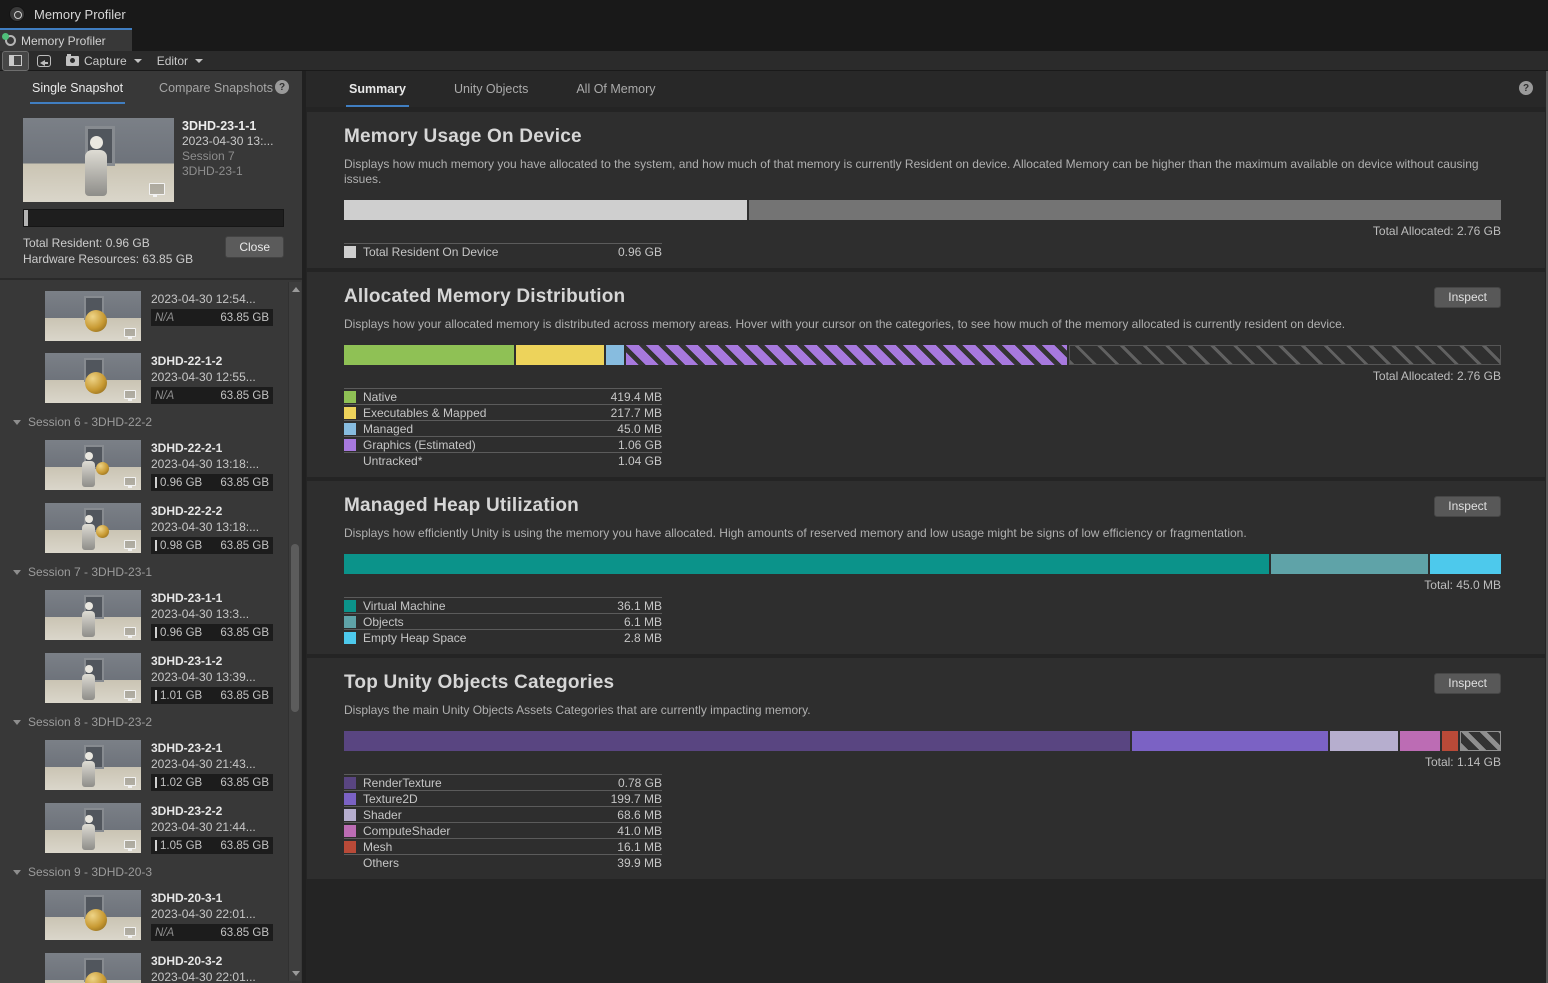 The image size is (1548, 983). I want to click on legend-label: Total Resident On Device, so click(431, 251).